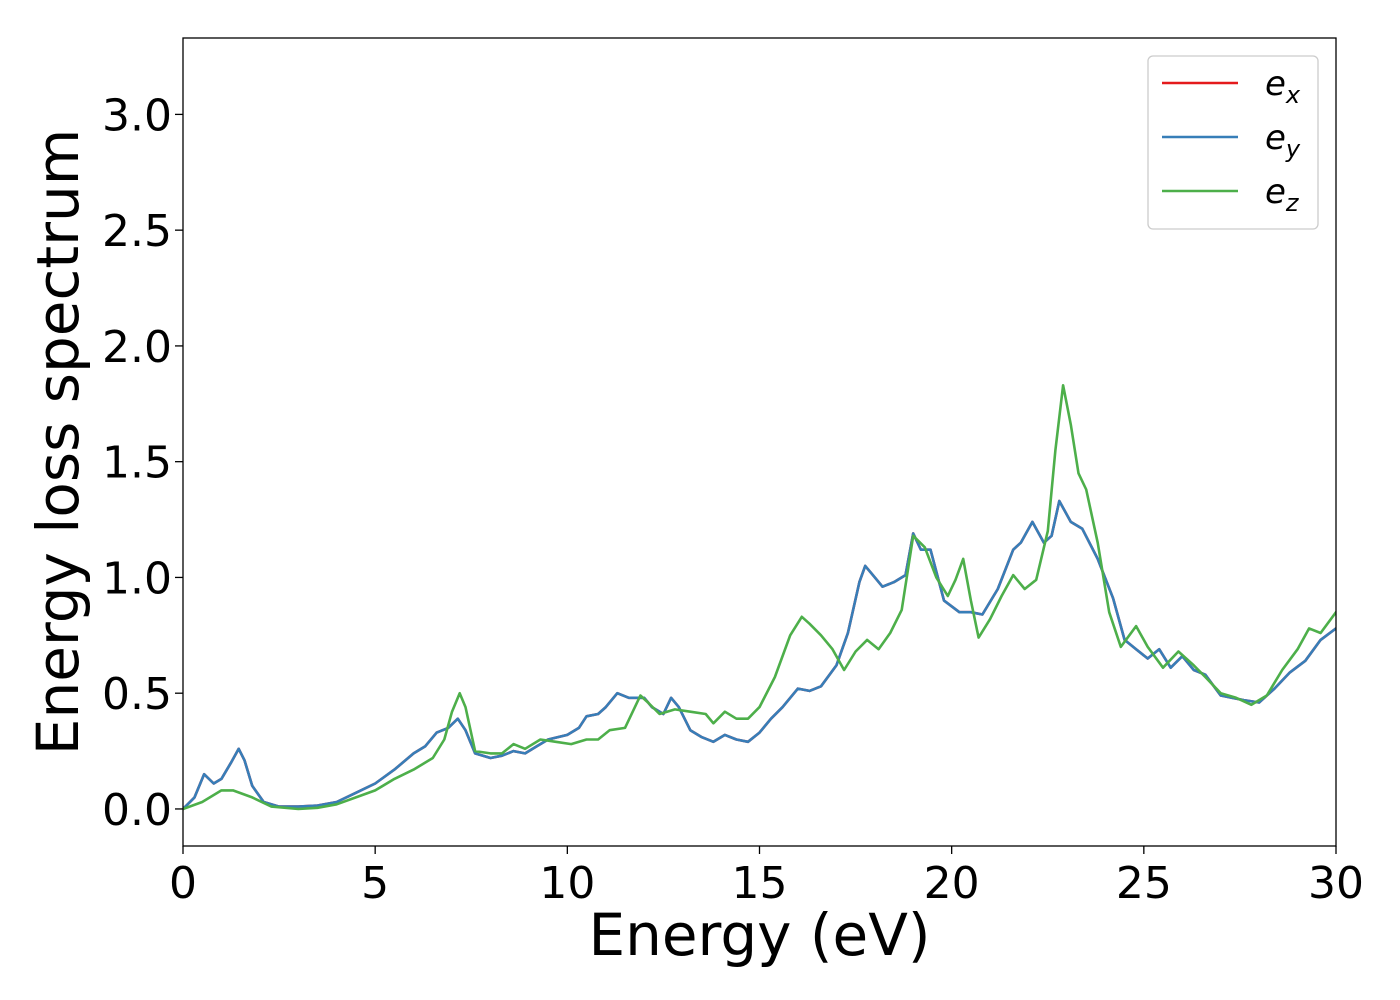 Image resolution: width=1400 pixels, height=1000 pixels. I want to click on x-tick-label: 5, so click(375, 883).